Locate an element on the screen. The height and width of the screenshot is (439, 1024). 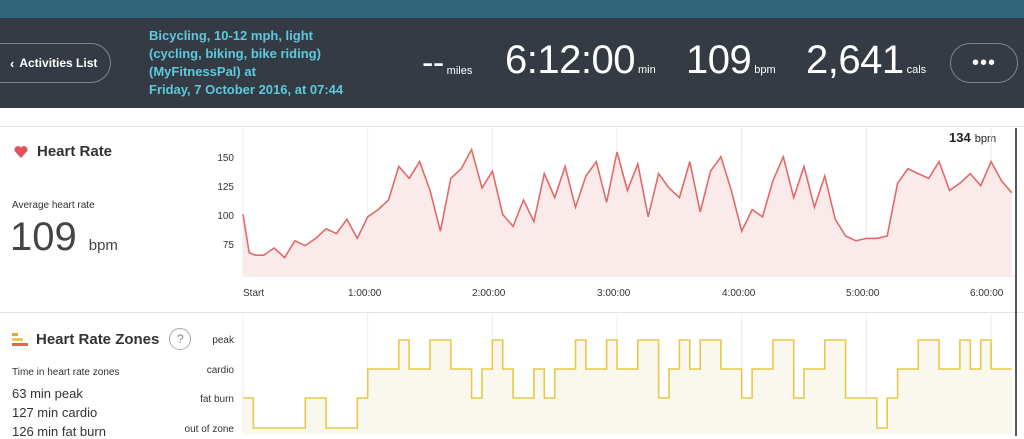
zone-summary-line: 63 min peak is located at coordinates (47, 393).